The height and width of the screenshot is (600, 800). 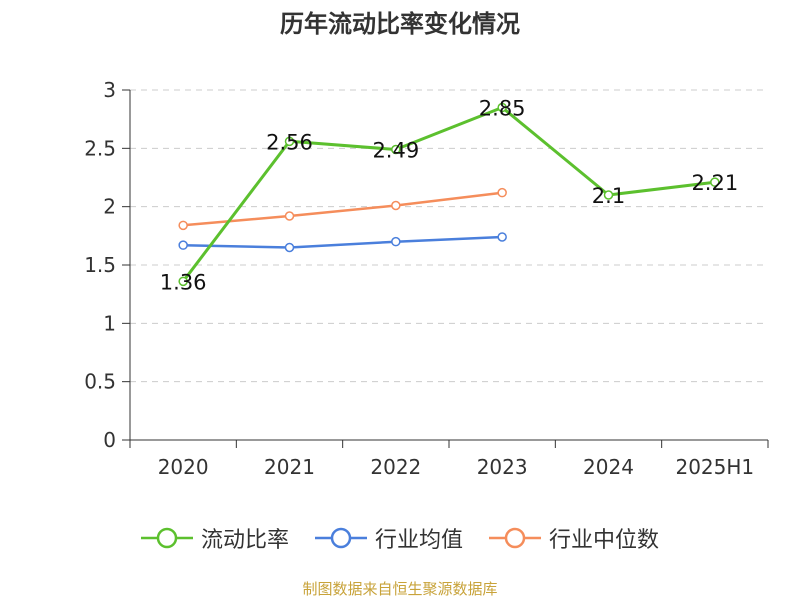 I want to click on y-tick-label: 2, so click(x=109, y=207).